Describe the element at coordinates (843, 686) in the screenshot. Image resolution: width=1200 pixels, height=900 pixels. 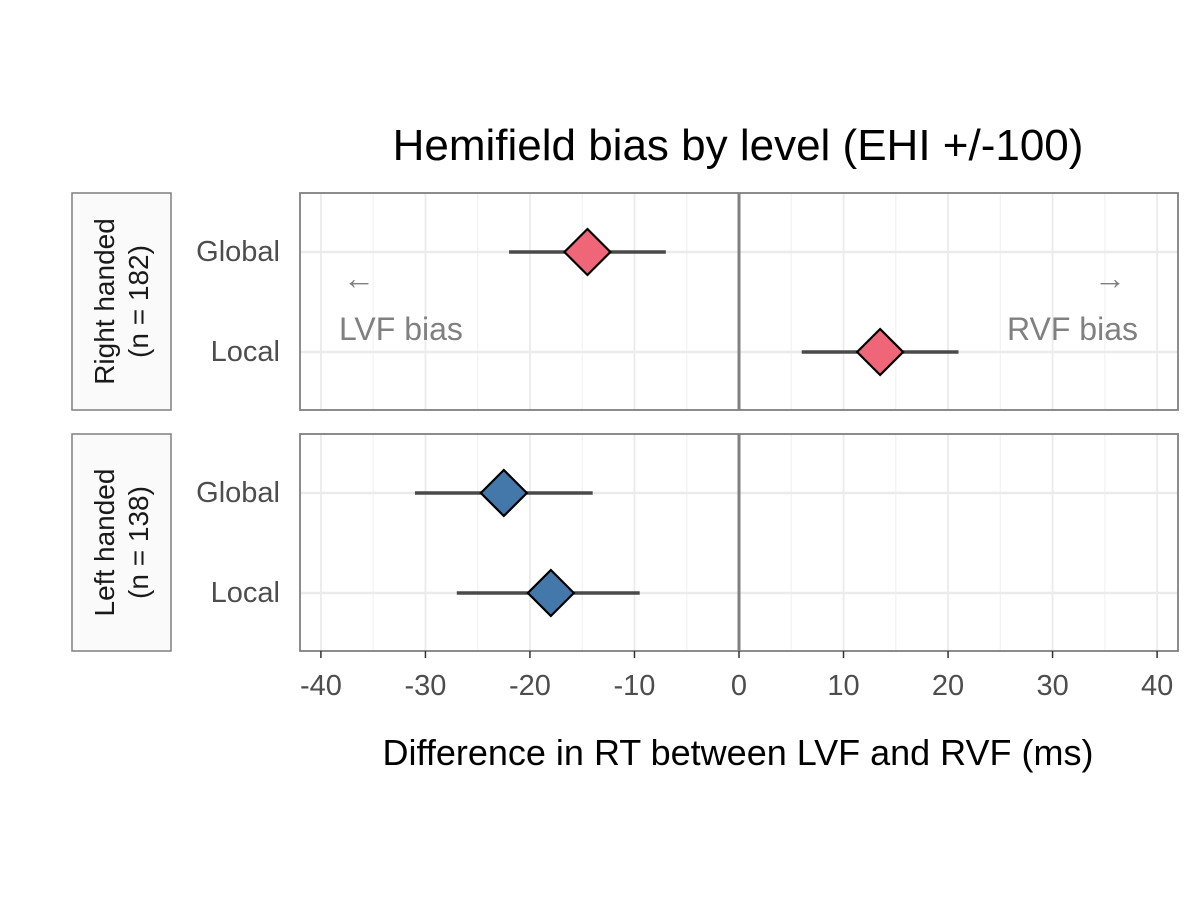
I see `x-tick-label: 10` at that location.